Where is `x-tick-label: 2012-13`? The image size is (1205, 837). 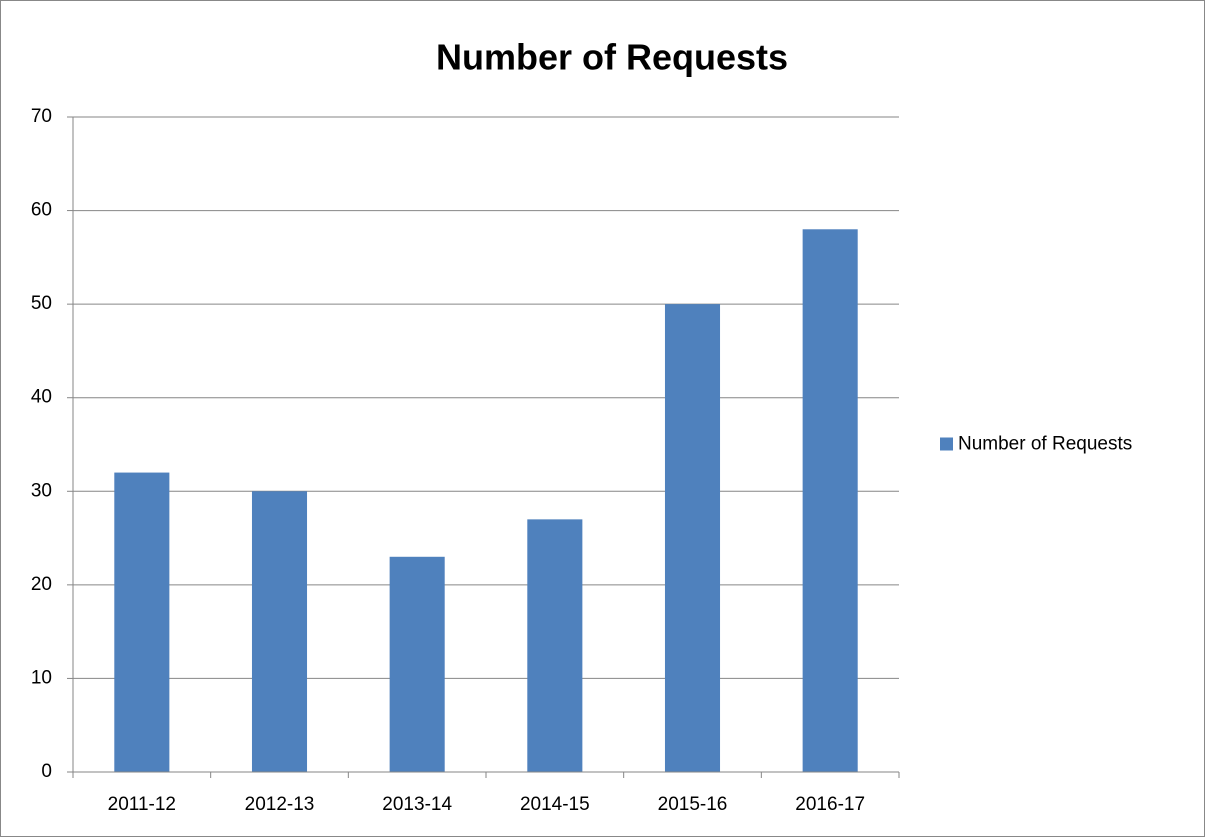 x-tick-label: 2012-13 is located at coordinates (280, 804).